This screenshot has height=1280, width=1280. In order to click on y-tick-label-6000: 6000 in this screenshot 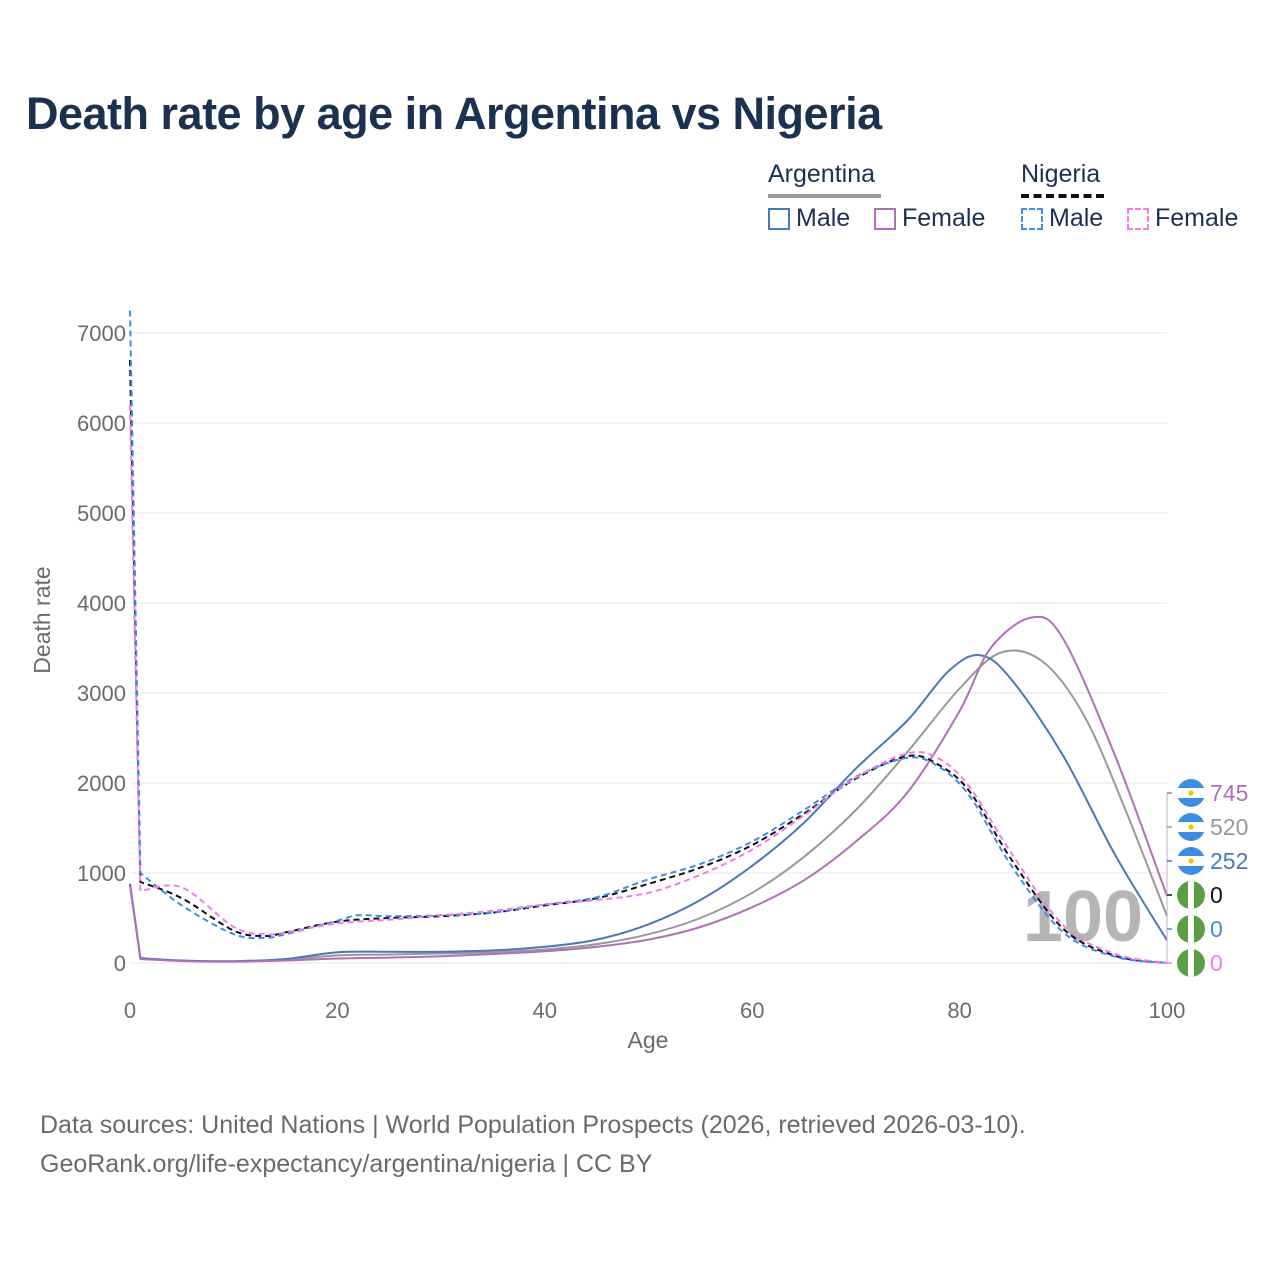, I will do `click(101, 423)`.